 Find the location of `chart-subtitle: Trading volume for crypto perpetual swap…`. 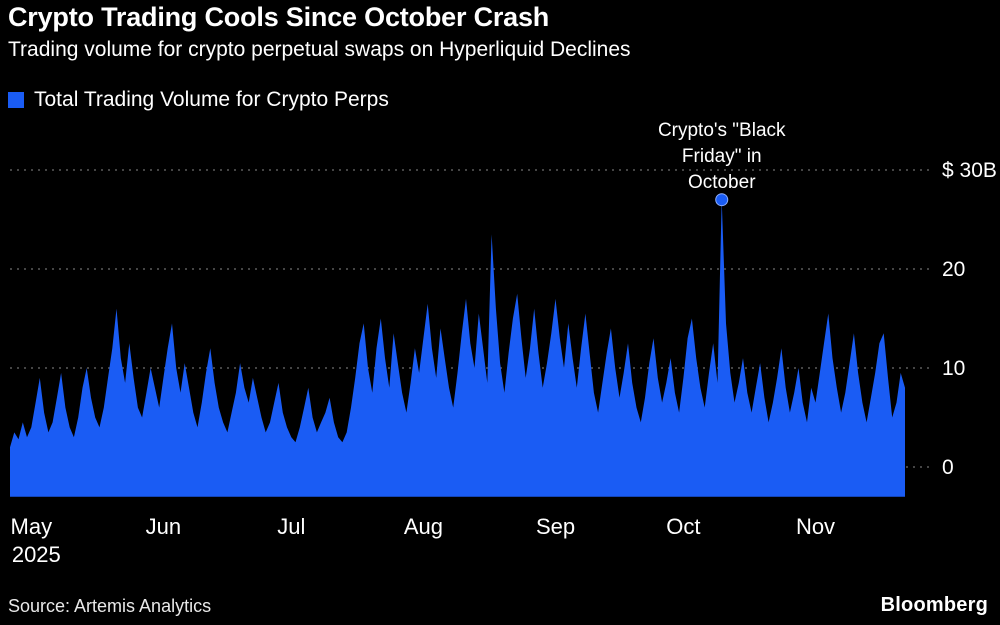

chart-subtitle: Trading volume for crypto perpetual swap… is located at coordinates (319, 49).